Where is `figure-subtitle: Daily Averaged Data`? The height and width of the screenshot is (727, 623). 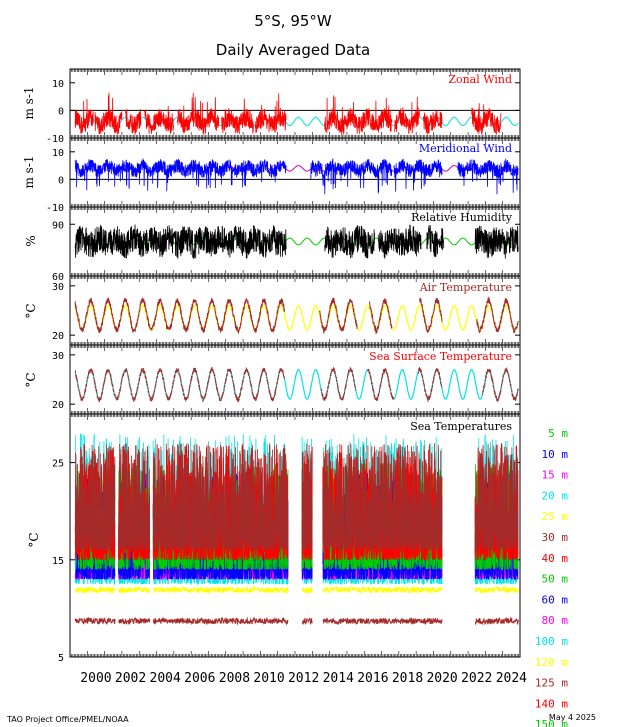
figure-subtitle: Daily Averaged Data is located at coordinates (293, 50).